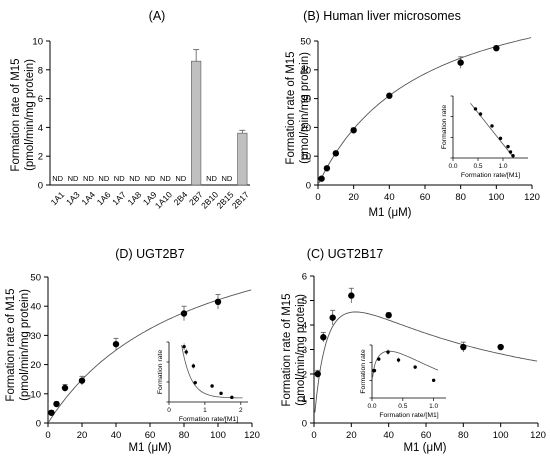  What do you see at coordinates (291, 107) in the screenshot?
I see `panel-b-ylabel: Formation rate of M15` at bounding box center [291, 107].